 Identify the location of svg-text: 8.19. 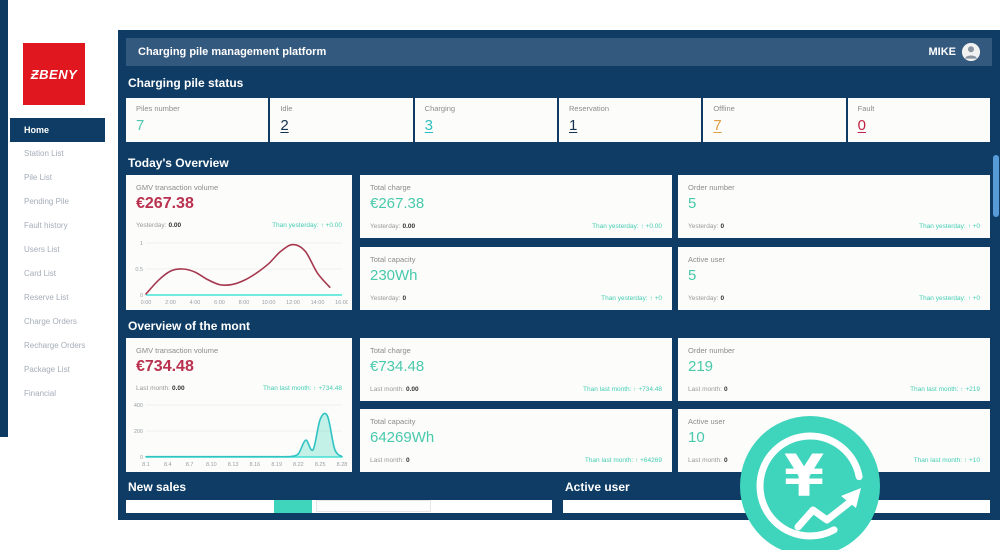
(276, 465).